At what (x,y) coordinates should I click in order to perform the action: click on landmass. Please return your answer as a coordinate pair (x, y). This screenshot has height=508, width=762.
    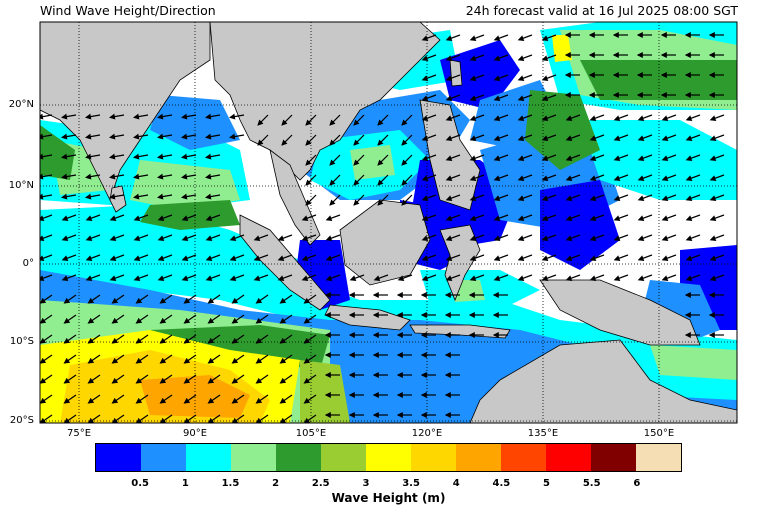
    Looking at the image, I should click on (285, 262).